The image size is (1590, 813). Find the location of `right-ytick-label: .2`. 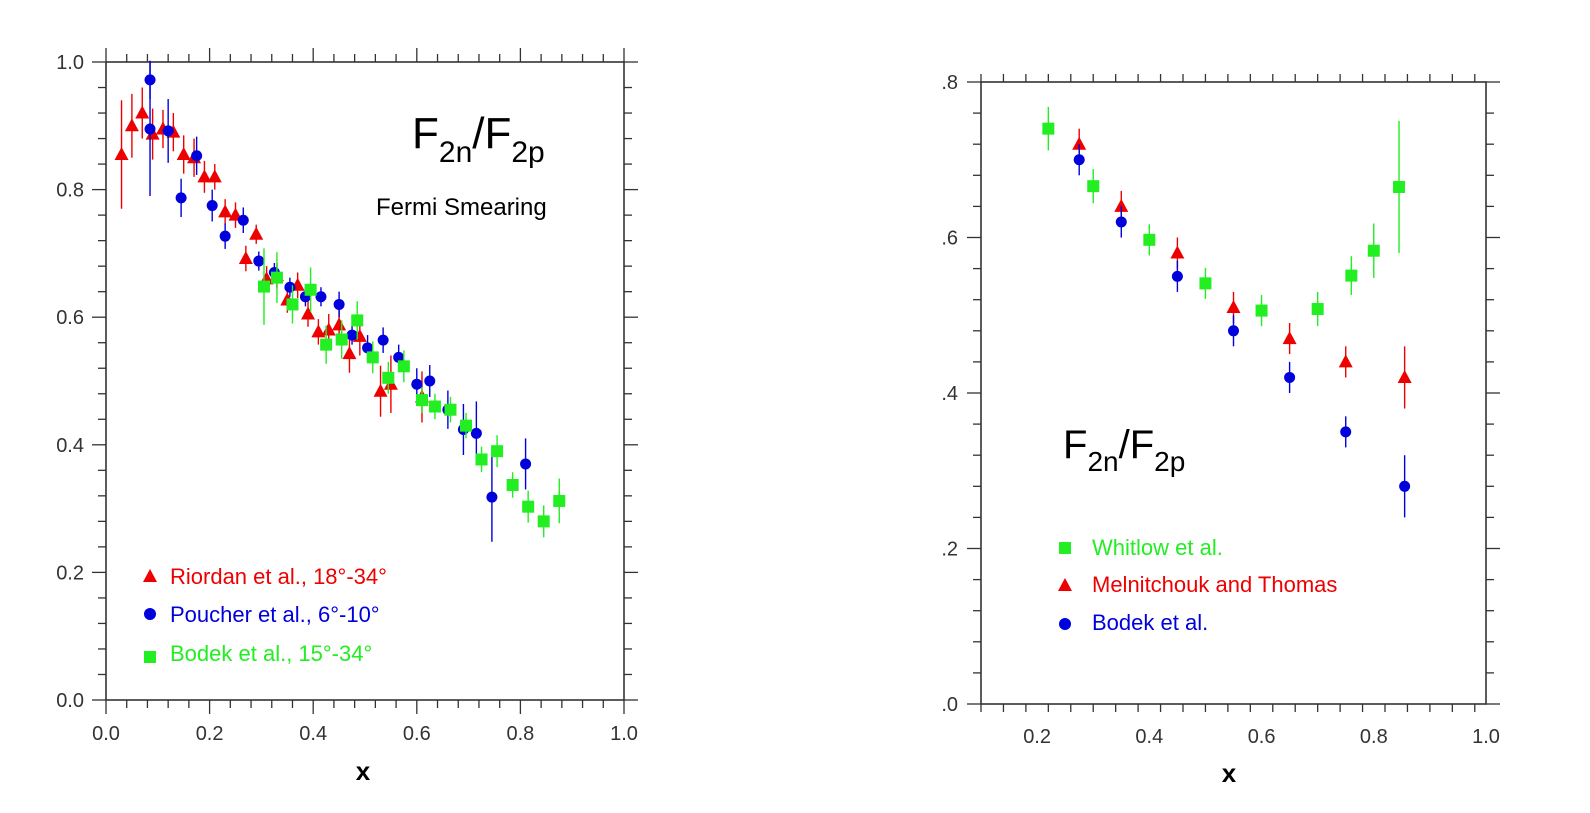

right-ytick-label: .2 is located at coordinates (949, 550).